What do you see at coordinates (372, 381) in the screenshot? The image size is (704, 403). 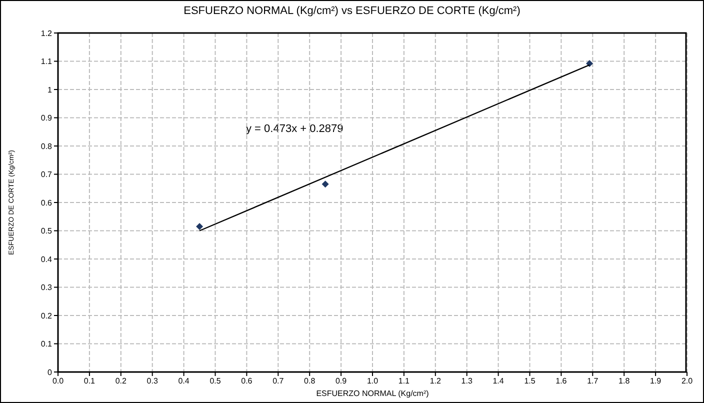 I see `x-tick-label: 1.0` at bounding box center [372, 381].